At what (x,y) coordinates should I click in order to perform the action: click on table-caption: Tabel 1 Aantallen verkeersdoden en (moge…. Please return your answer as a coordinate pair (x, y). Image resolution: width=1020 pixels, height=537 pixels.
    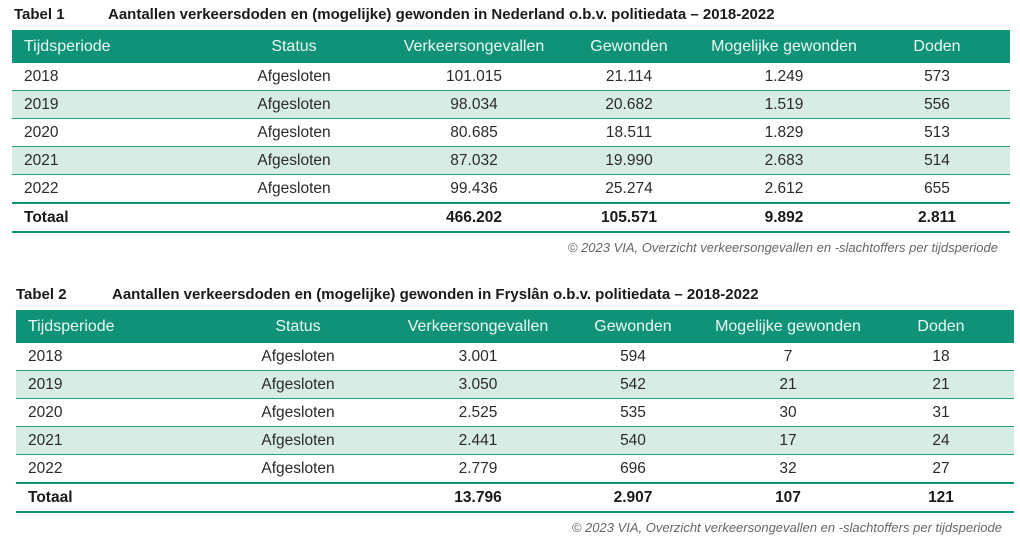
    Looking at the image, I should click on (505, 15).